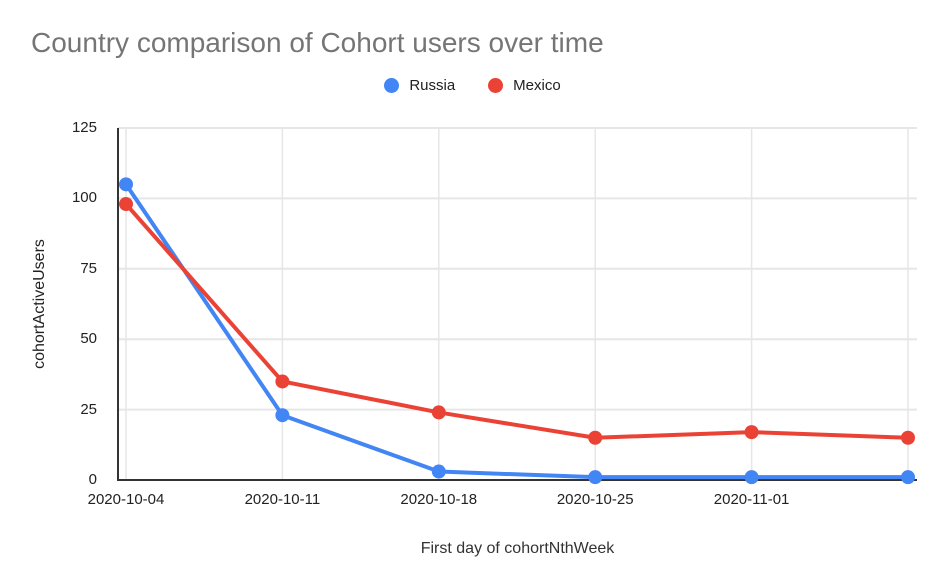  Describe the element at coordinates (432, 85) in the screenshot. I see `legend-label: Russia` at that location.